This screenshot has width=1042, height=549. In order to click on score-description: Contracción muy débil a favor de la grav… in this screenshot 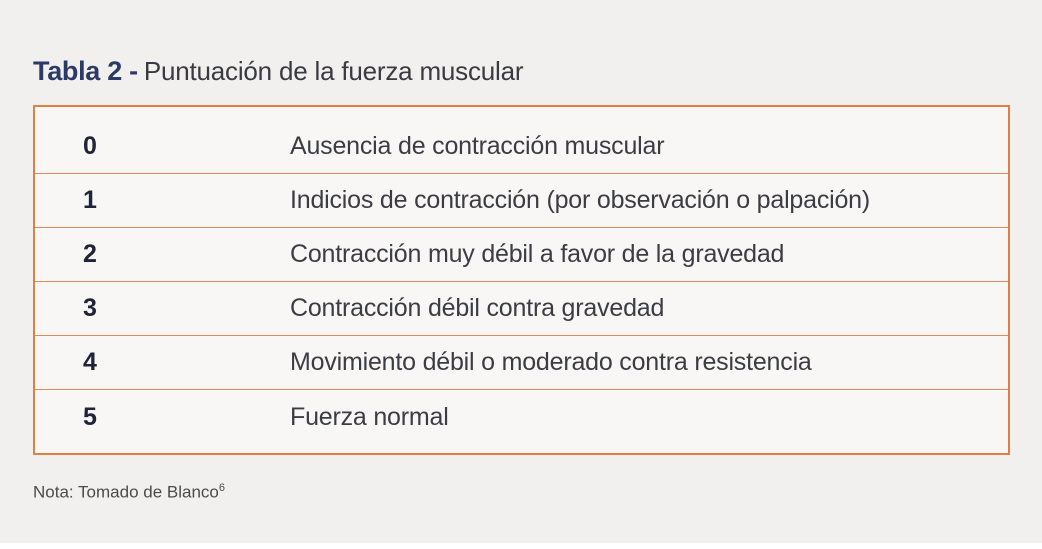, I will do `click(537, 254)`.